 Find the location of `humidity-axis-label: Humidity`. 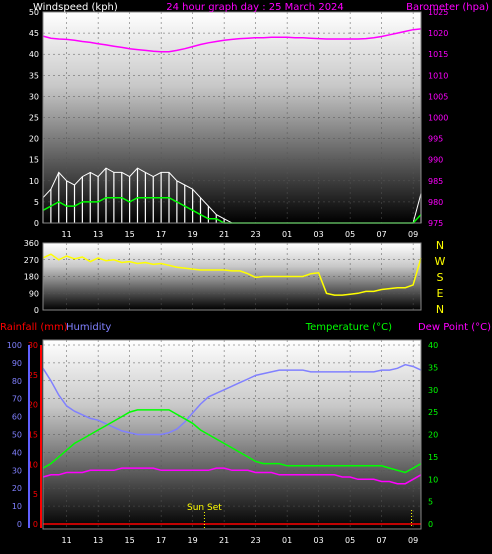

humidity-axis-label: Humidity is located at coordinates (88, 327).